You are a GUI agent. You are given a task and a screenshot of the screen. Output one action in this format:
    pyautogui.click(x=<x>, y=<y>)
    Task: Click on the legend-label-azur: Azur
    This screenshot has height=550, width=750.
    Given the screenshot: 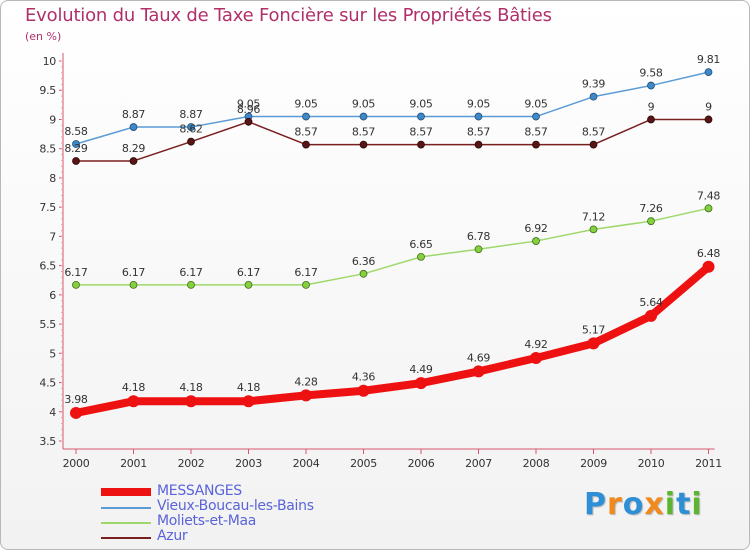 What is the action you would take?
    pyautogui.click(x=172, y=536)
    